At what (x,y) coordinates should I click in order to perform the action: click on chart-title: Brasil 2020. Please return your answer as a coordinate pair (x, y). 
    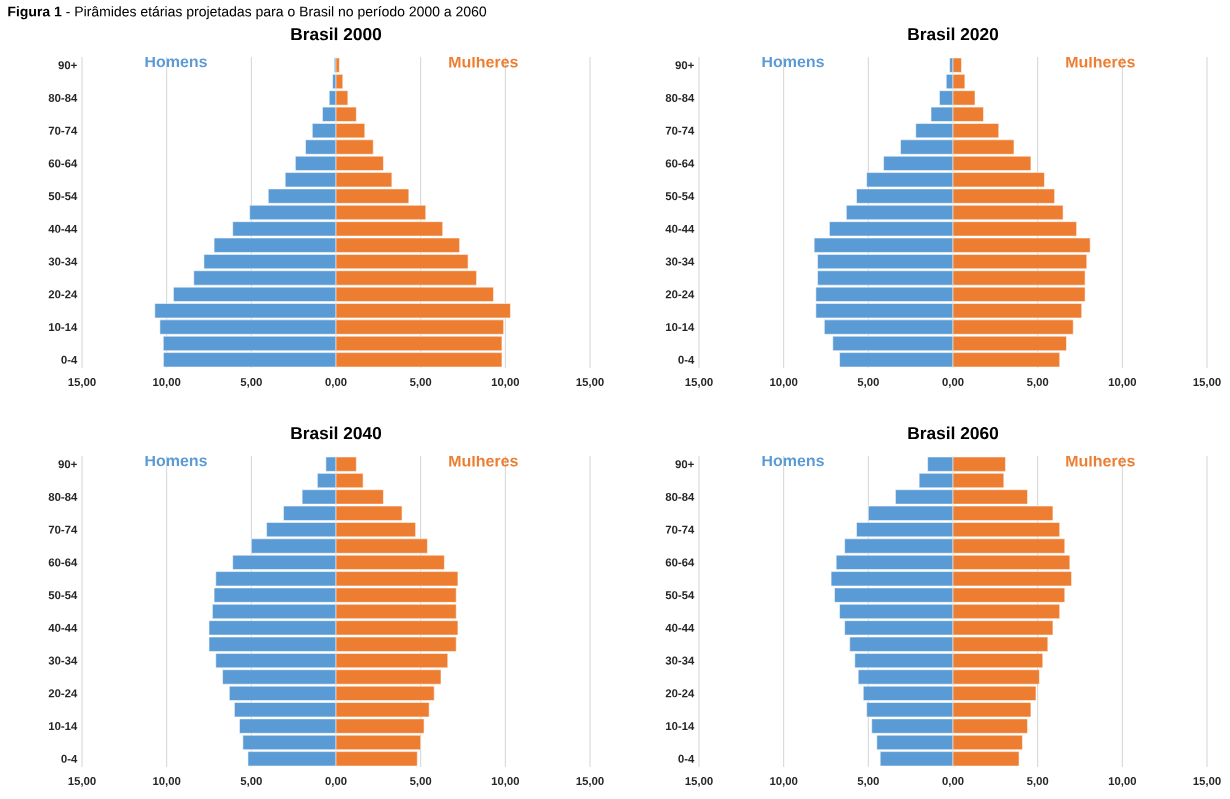
    Looking at the image, I should click on (953, 34).